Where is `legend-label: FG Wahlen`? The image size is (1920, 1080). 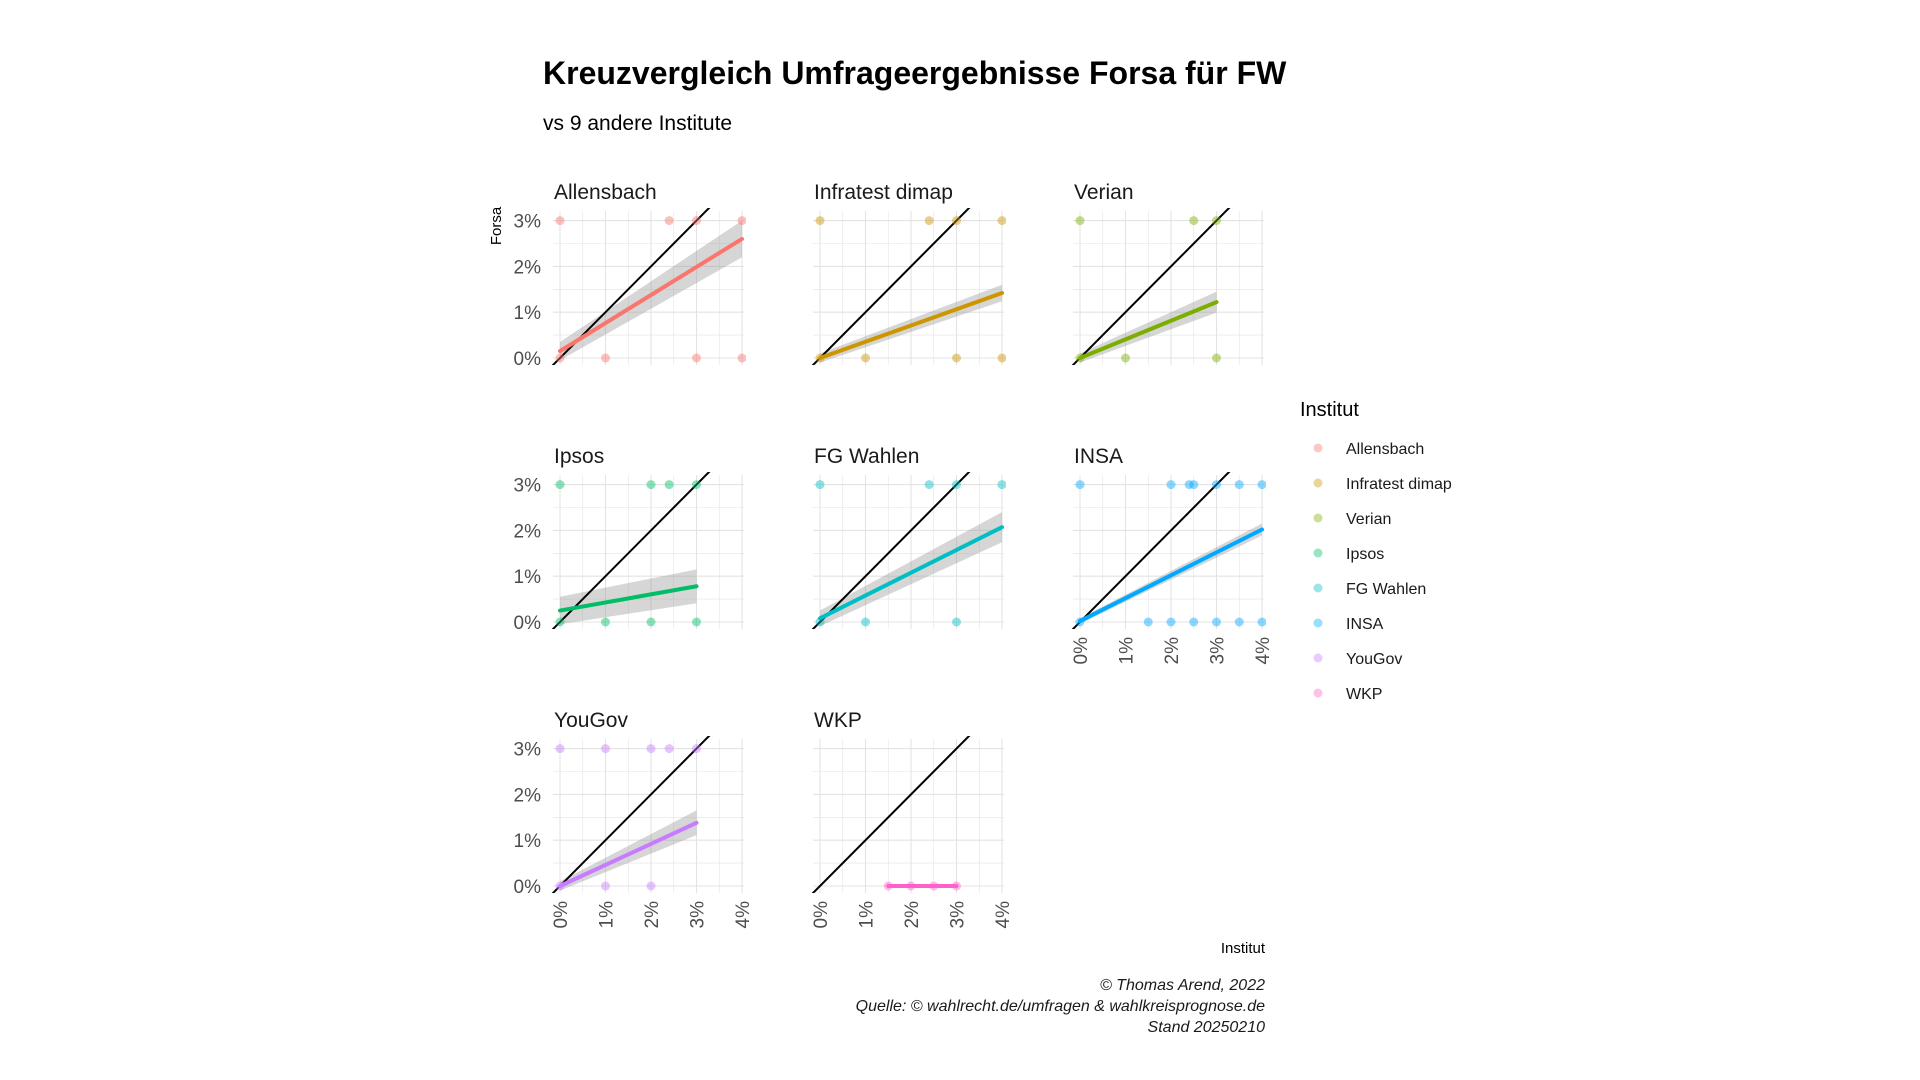 legend-label: FG Wahlen is located at coordinates (1386, 589).